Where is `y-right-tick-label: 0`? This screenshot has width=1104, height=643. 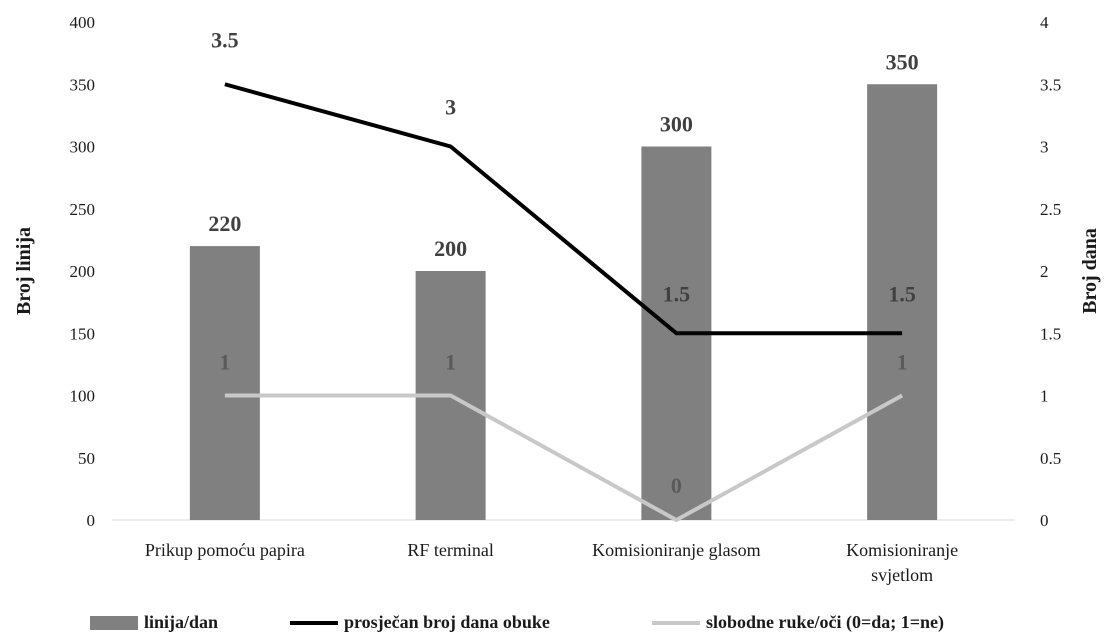
y-right-tick-label: 0 is located at coordinates (1044, 520).